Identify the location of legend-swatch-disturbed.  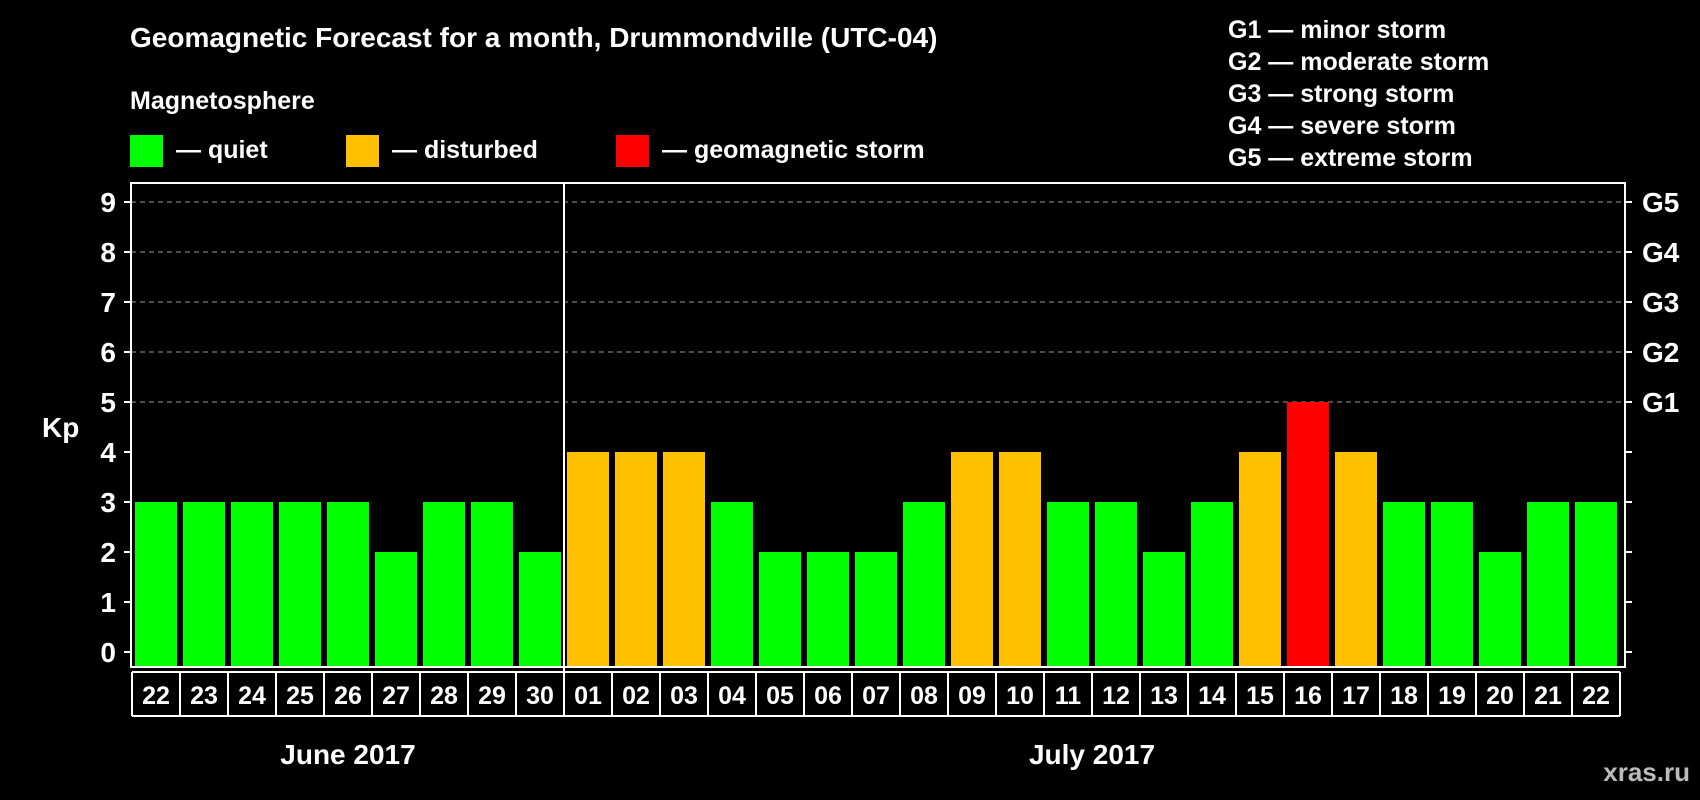
(362, 151).